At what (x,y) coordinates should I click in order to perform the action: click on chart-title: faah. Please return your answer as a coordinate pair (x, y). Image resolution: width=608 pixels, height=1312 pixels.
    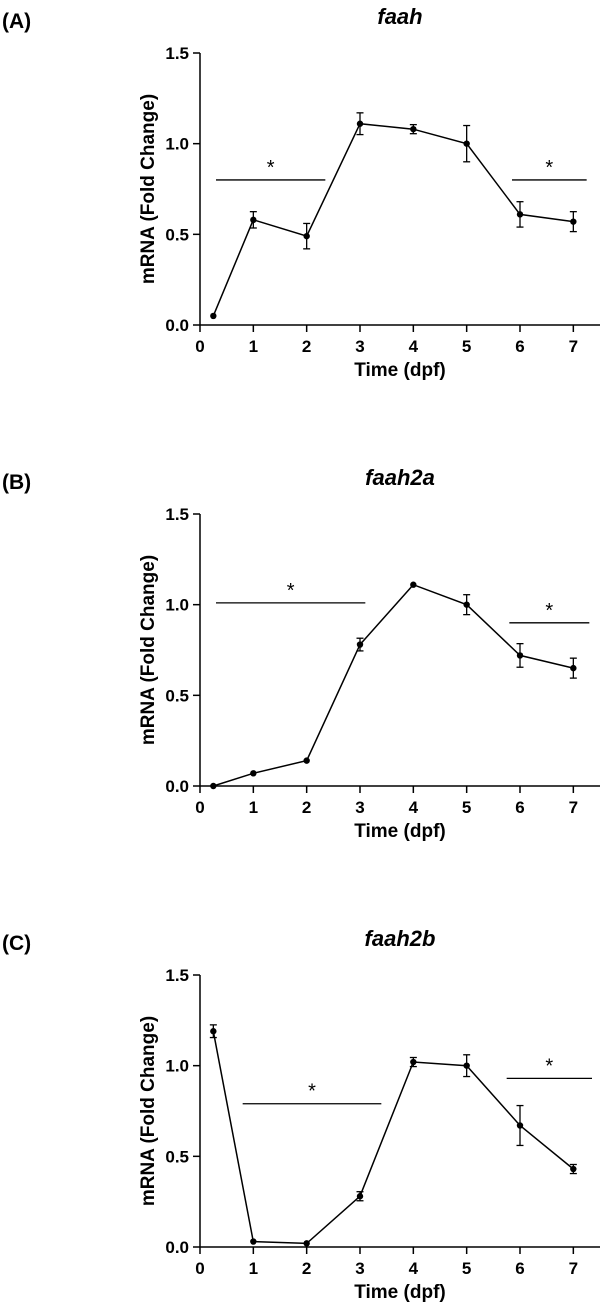
    Looking at the image, I should click on (399, 16).